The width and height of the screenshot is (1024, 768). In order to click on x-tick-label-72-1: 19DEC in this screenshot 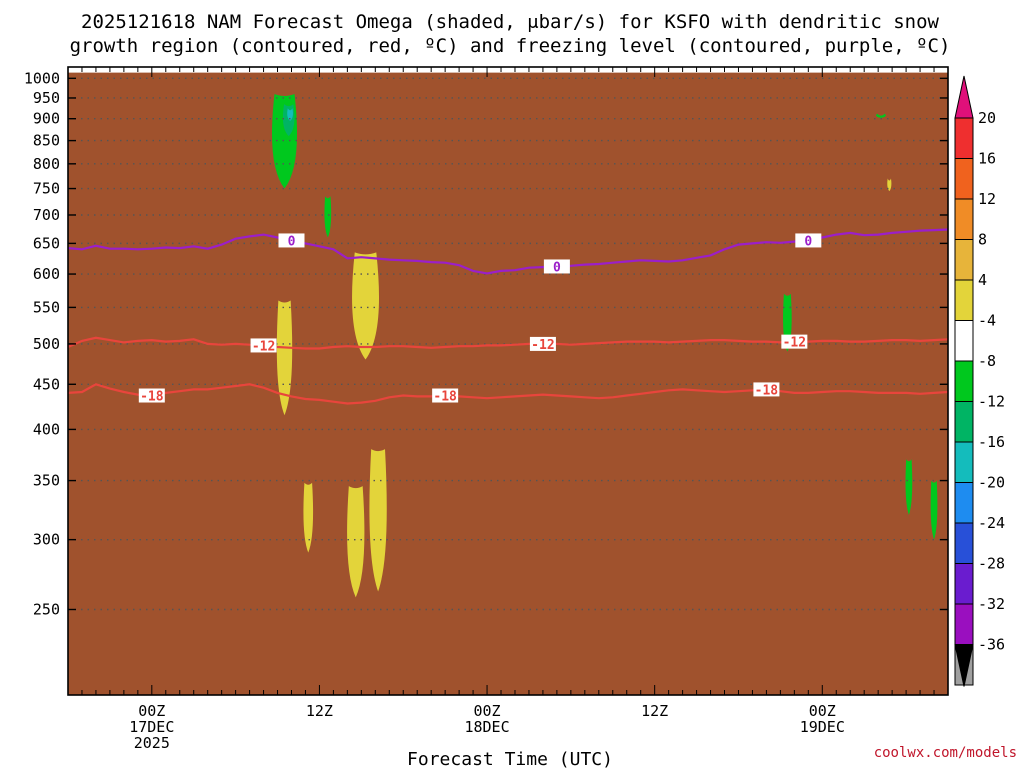, I will do `click(822, 727)`.